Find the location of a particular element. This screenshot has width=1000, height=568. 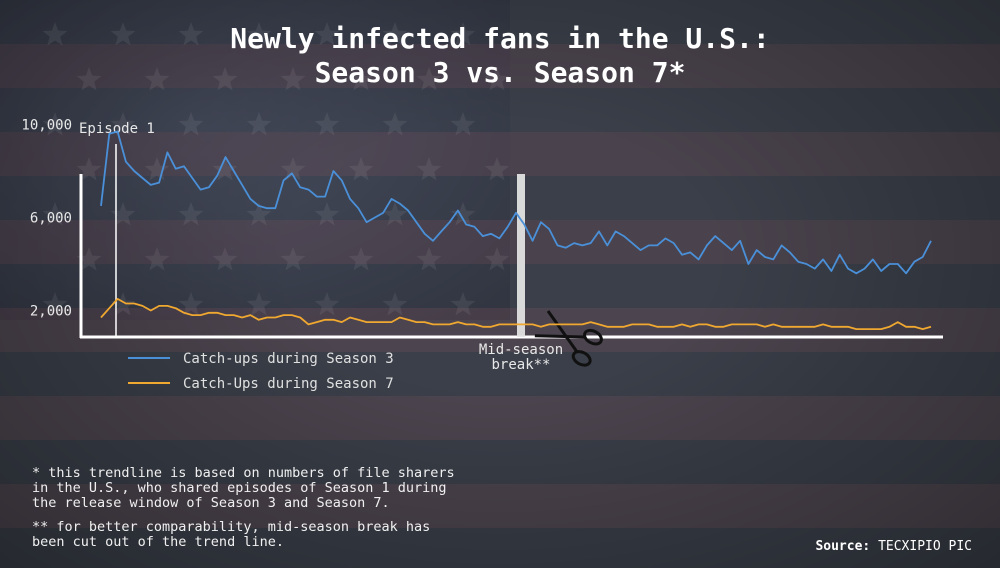

y-tick-label: 6,000 is located at coordinates (51, 219).